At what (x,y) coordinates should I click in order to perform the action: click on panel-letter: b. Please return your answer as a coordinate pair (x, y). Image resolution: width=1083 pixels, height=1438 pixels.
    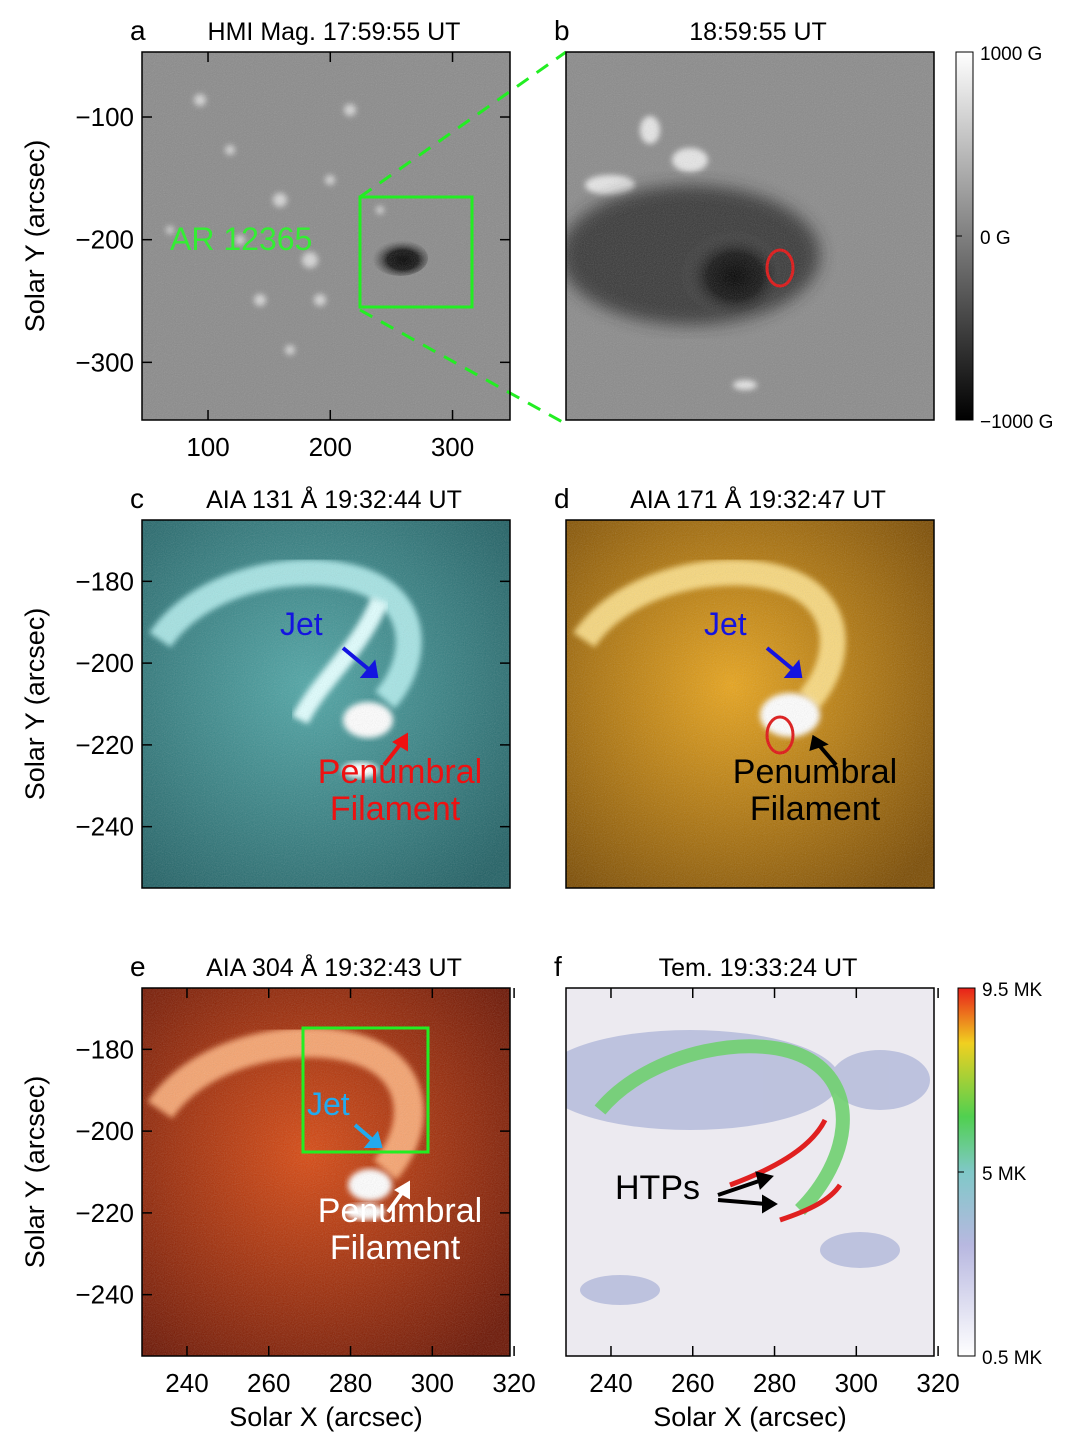
    Looking at the image, I should click on (562, 30).